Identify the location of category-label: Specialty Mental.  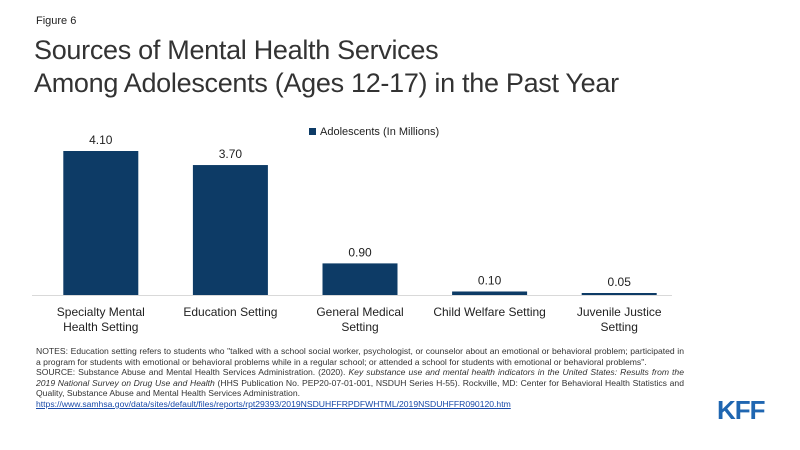
(101, 312).